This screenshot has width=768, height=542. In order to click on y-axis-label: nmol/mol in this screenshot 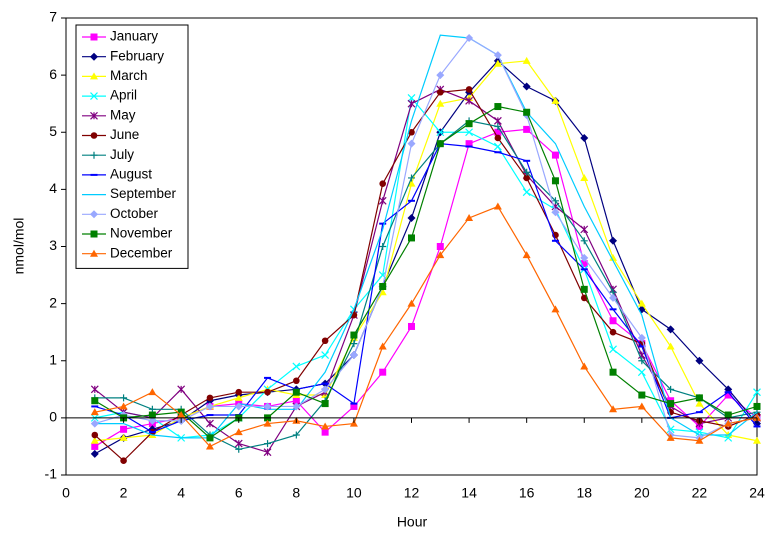, I will do `click(19, 246)`.